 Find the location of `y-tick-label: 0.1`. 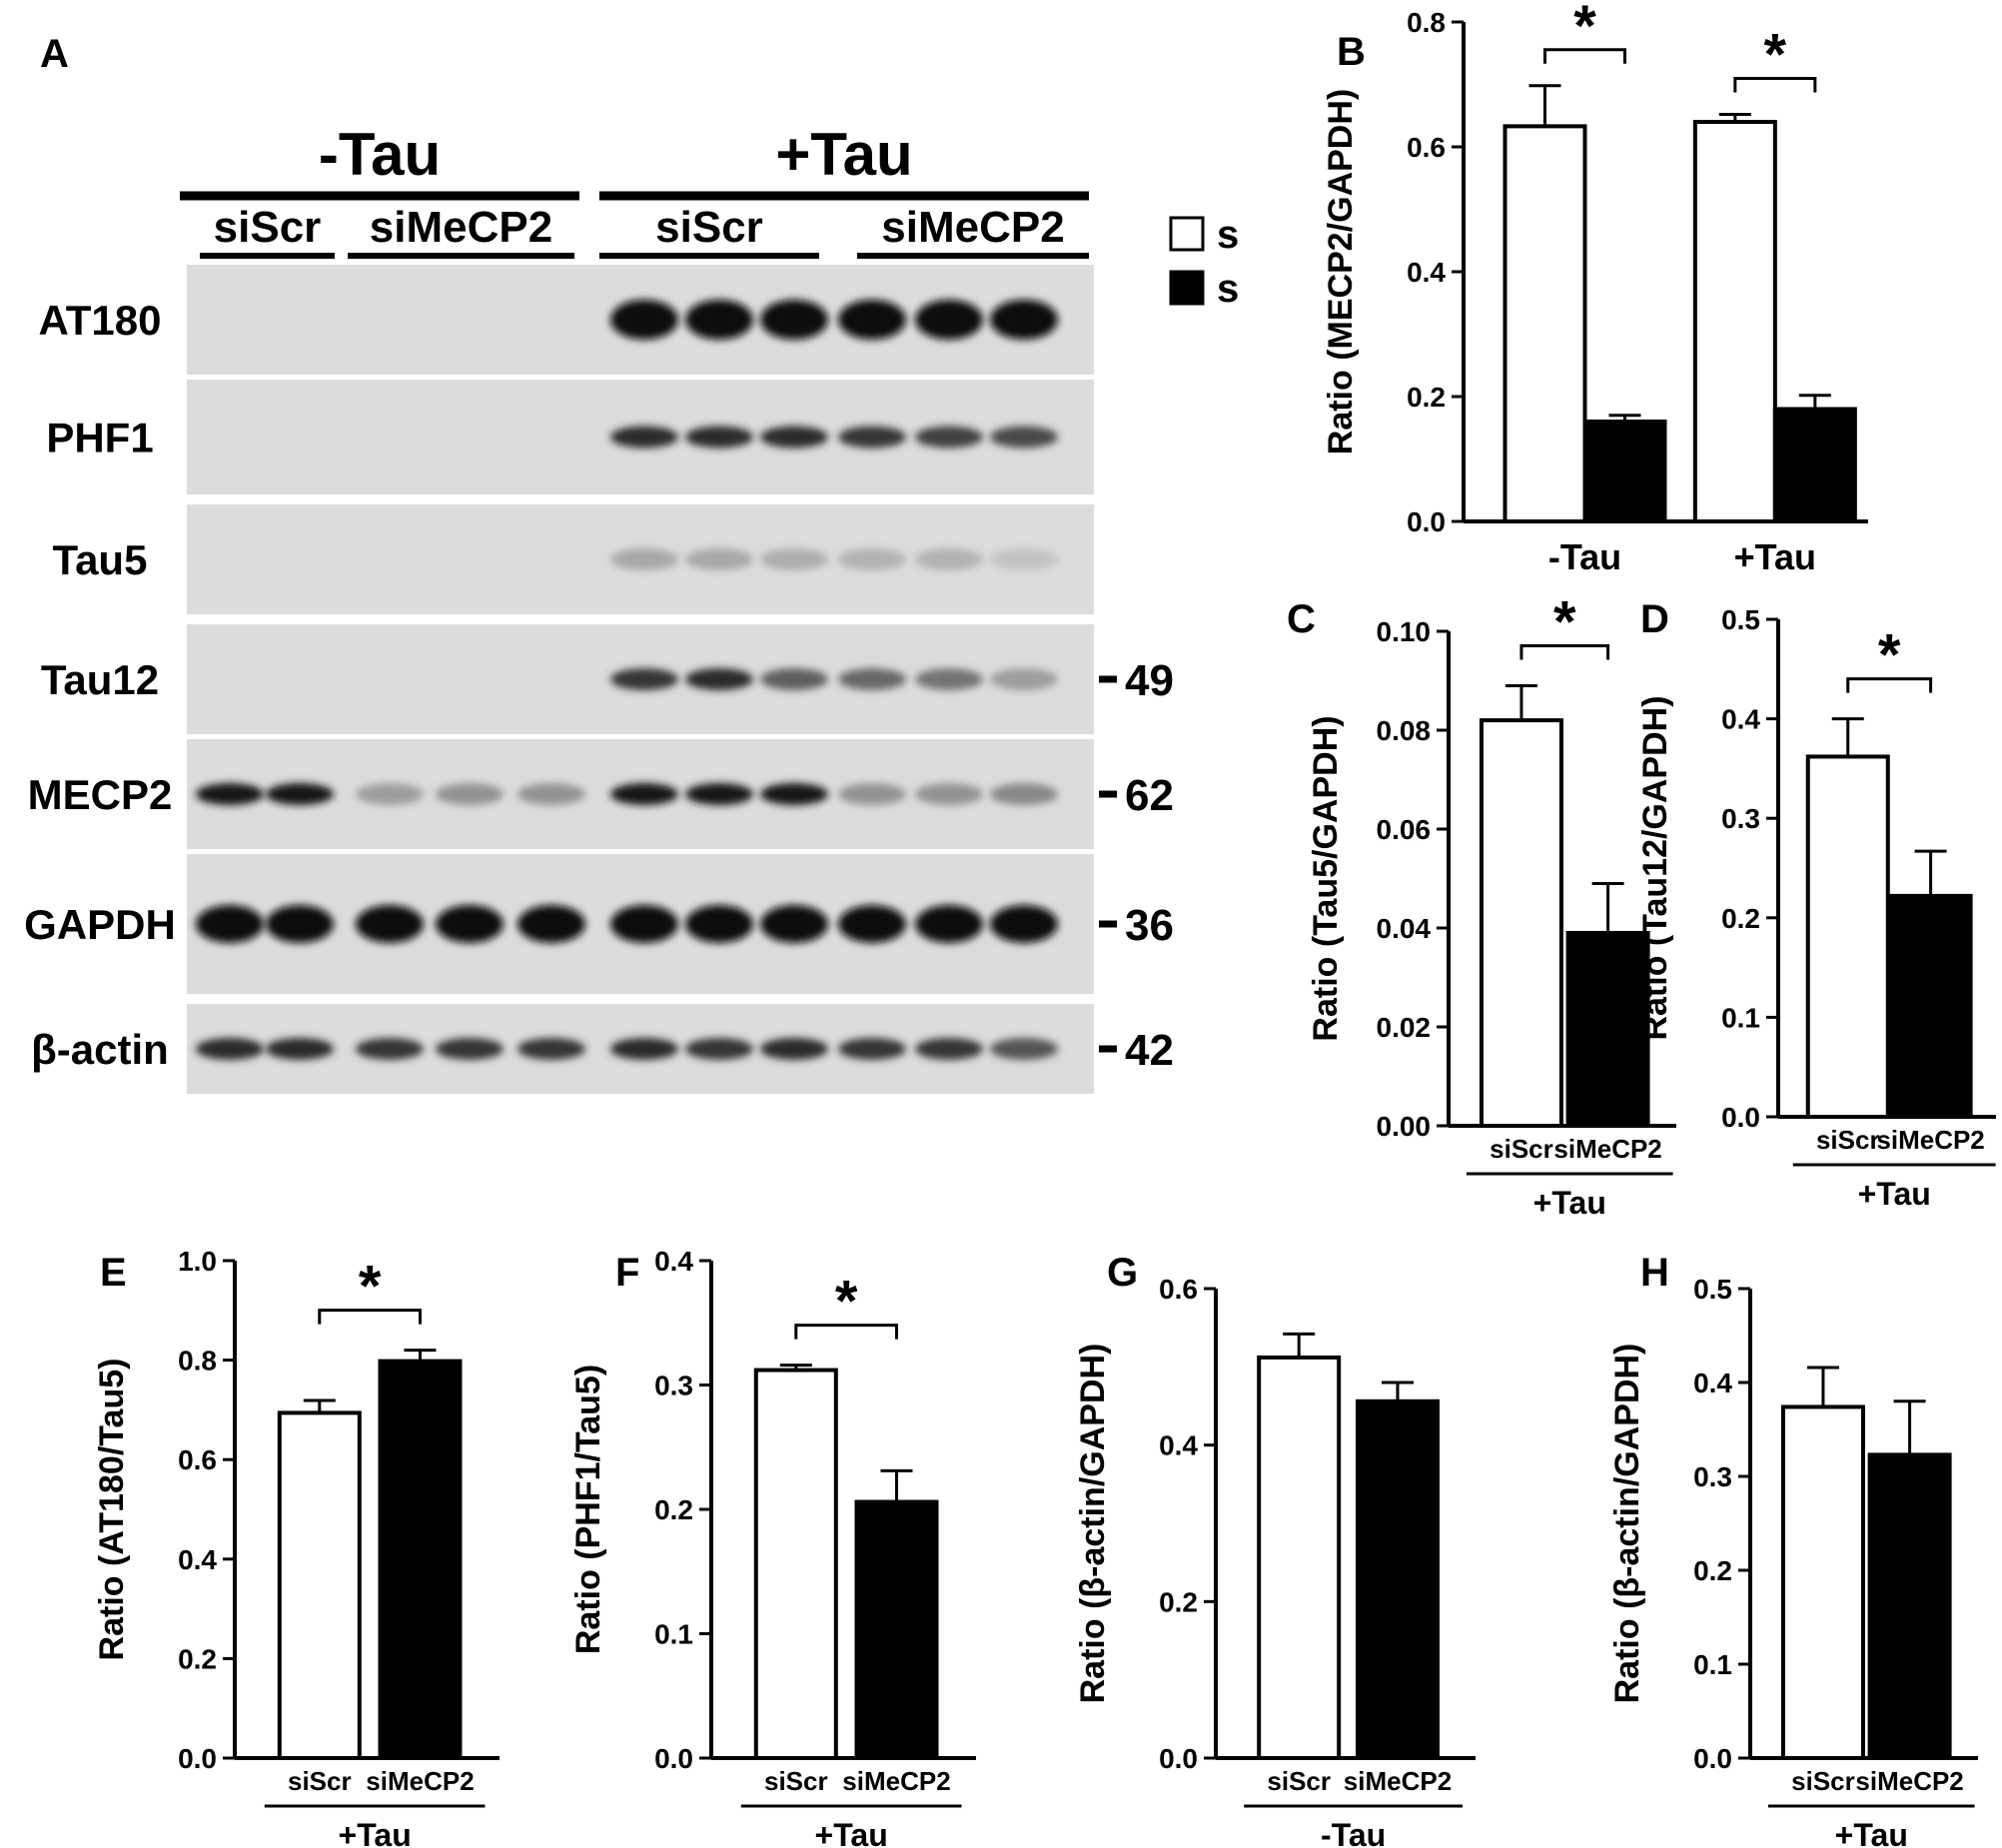

y-tick-label: 0.1 is located at coordinates (1712, 1664).